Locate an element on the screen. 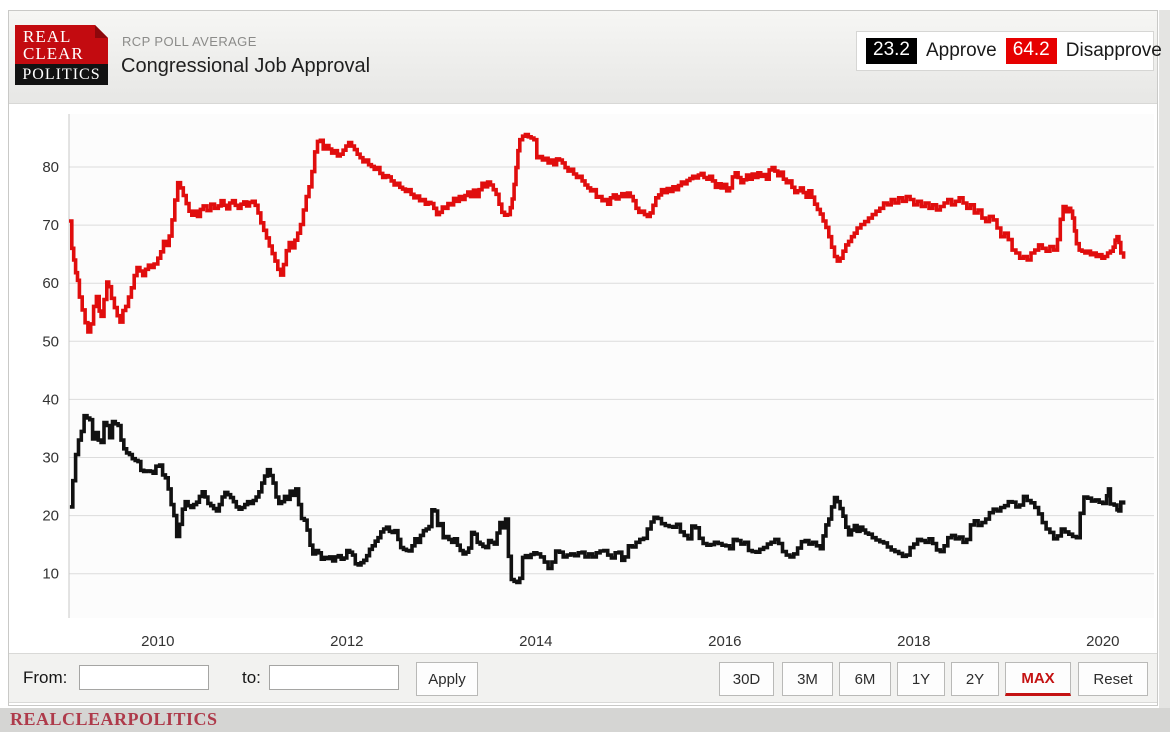  logo-line-clear: CLEAR is located at coordinates (53, 53).